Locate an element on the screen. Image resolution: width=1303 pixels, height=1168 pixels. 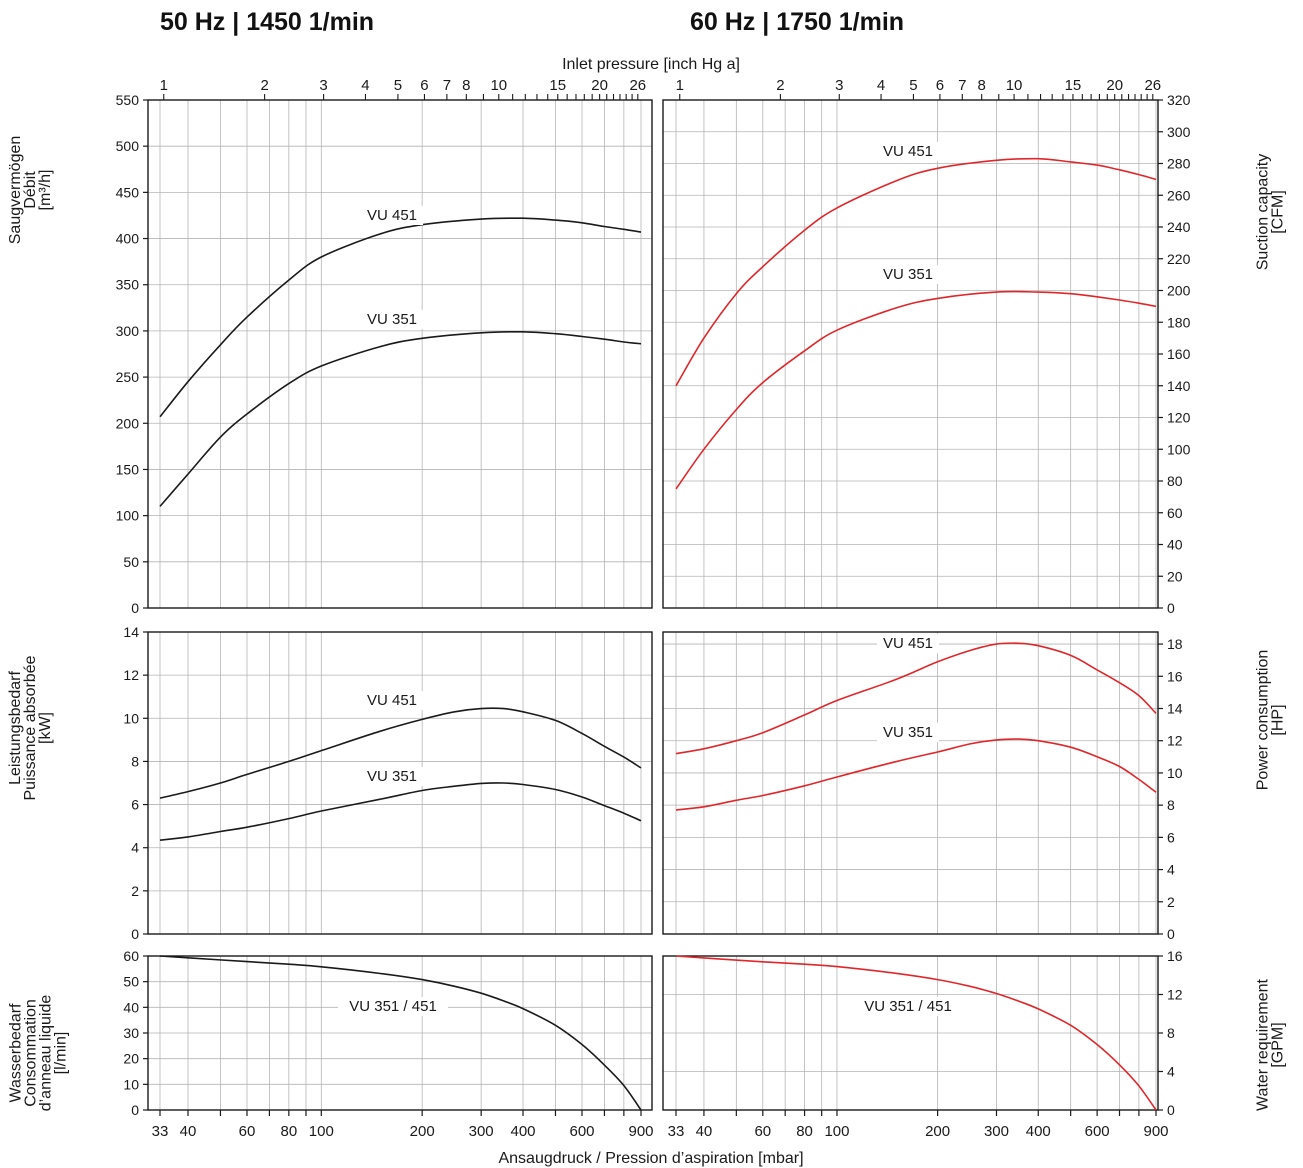
y-axis-title-water-right: Water requirement[GPM] is located at coordinates (1271, 1045).